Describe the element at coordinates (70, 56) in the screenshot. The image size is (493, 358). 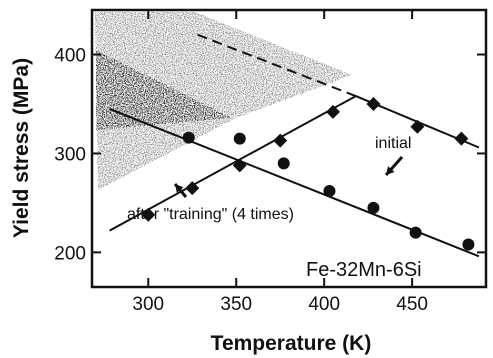
I see `y-tick-label: 400` at that location.